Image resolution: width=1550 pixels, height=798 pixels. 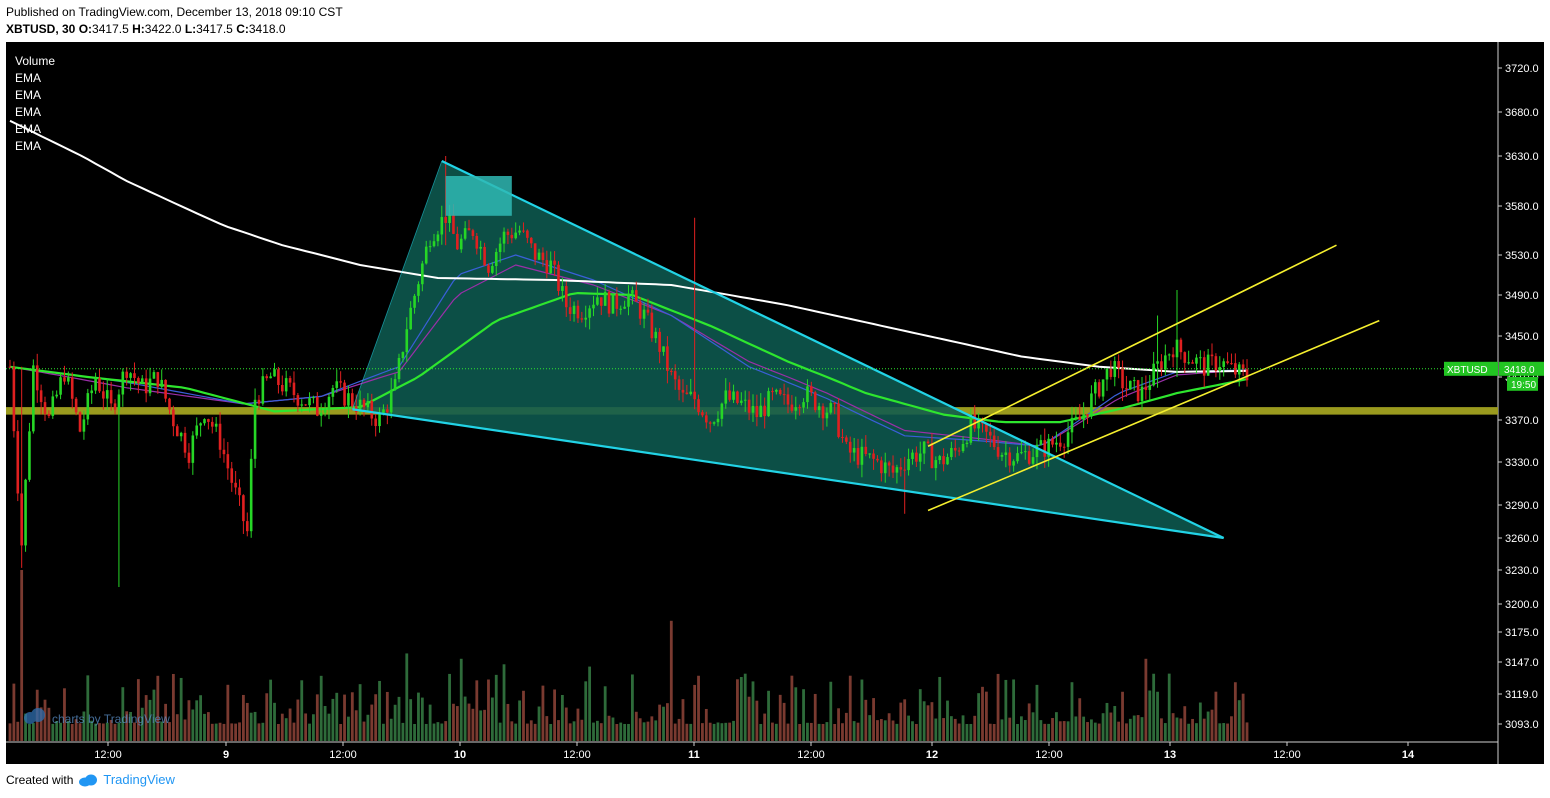 I want to click on time-tick-label: 14, so click(x=1408, y=755).